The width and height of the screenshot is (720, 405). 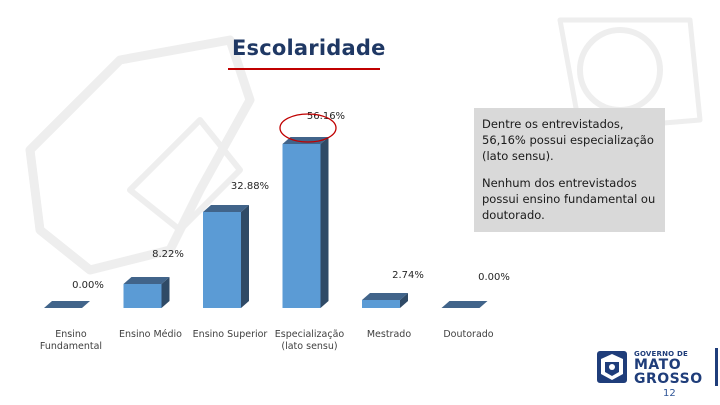 What do you see at coordinates (168, 254) in the screenshot?
I see `data-label-1: 8.22%` at bounding box center [168, 254].